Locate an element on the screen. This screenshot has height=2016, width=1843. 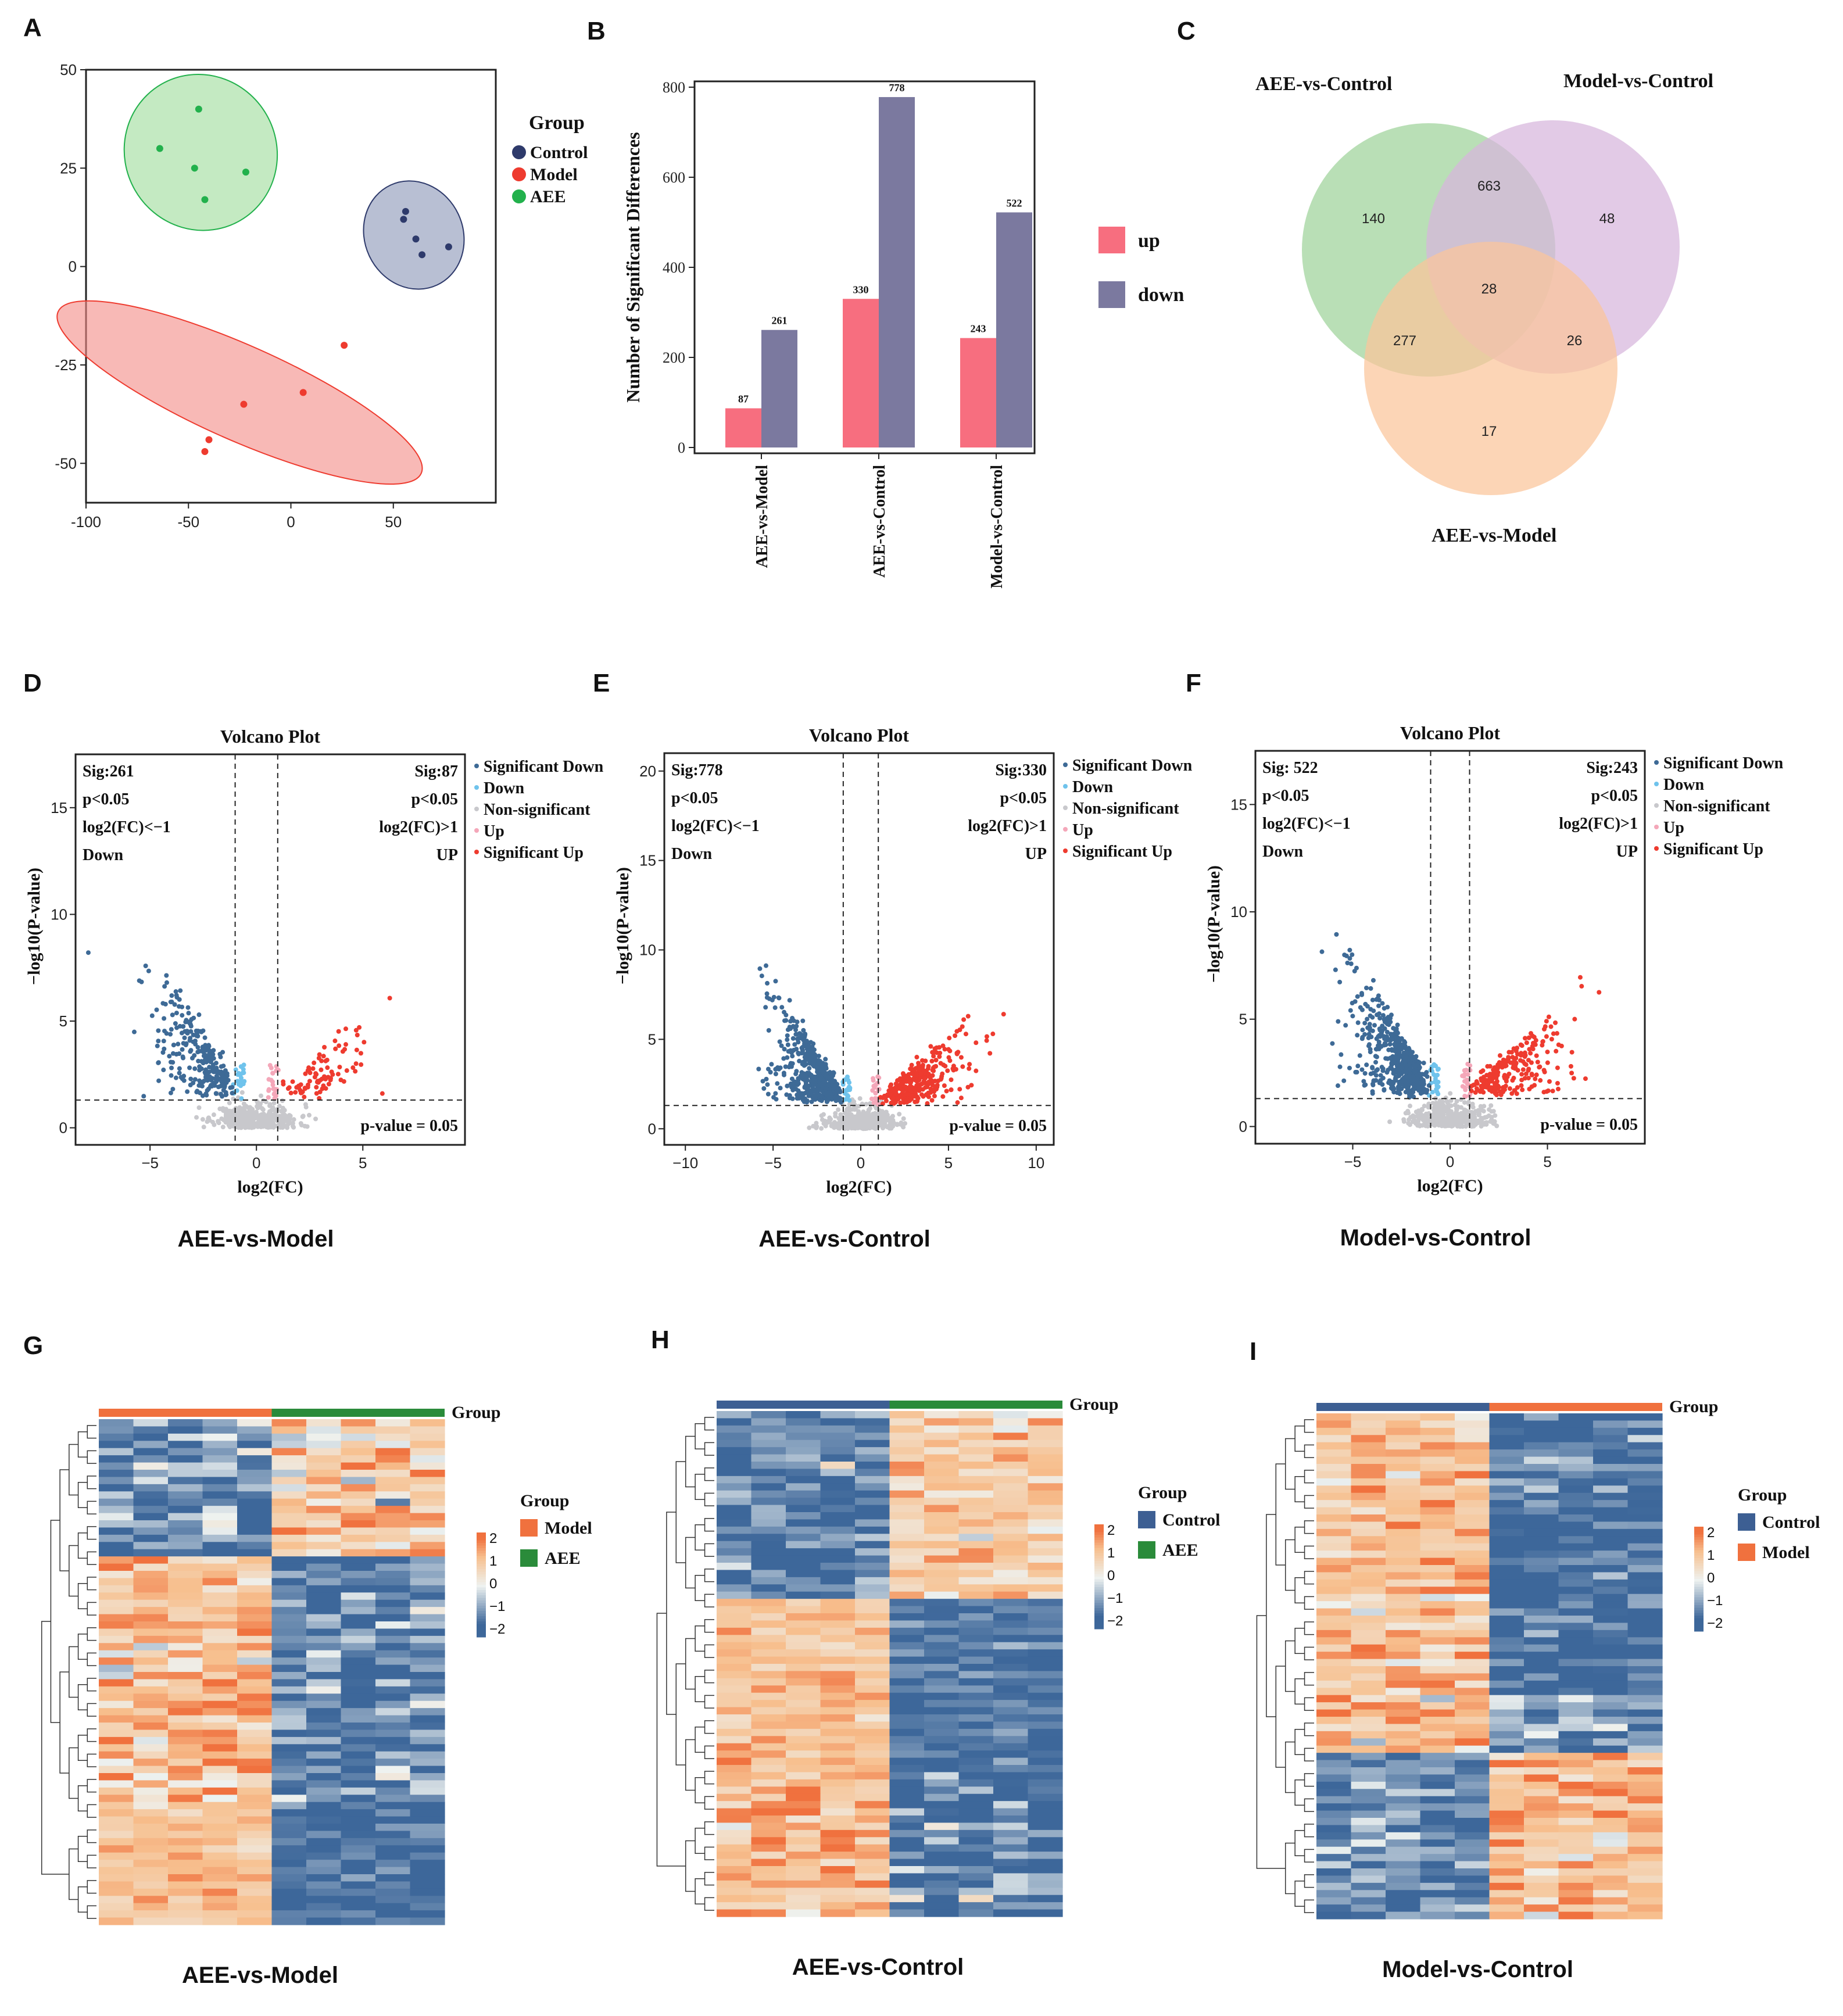
heatmap-dendrogram is located at coordinates (685, 1664).